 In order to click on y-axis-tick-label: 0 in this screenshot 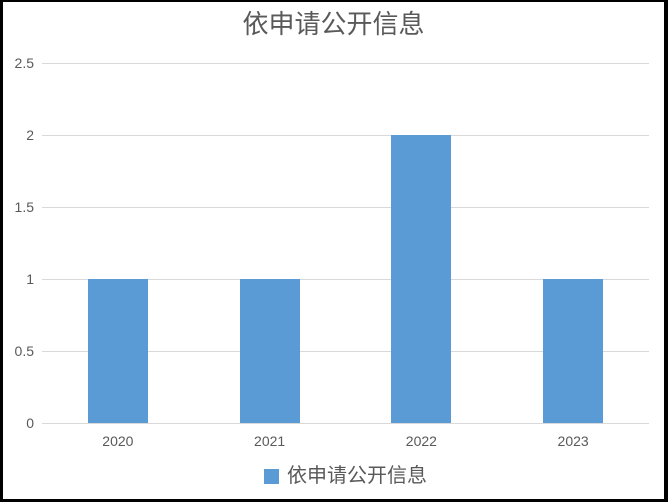, I will do `click(30, 423)`.